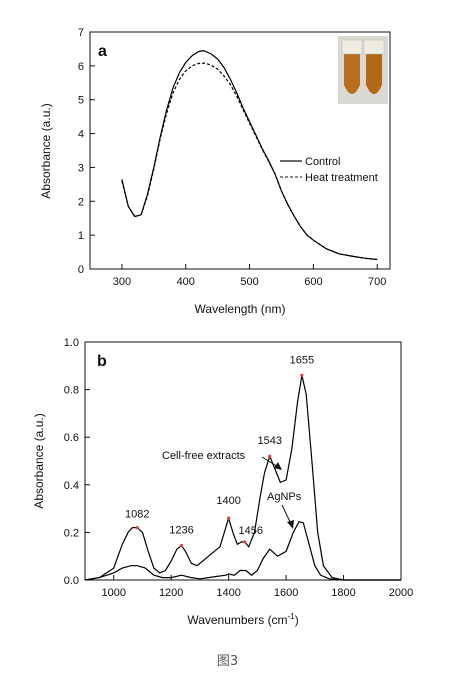  Describe the element at coordinates (242, 550) in the screenshot. I see `series-line-agnps` at that location.